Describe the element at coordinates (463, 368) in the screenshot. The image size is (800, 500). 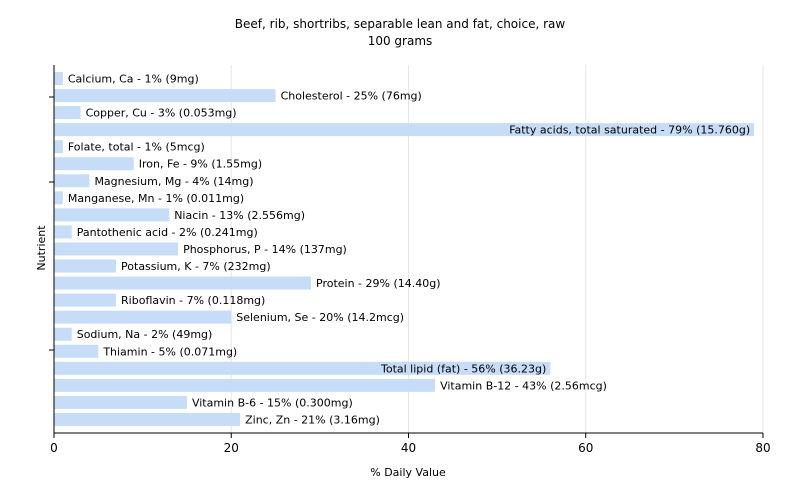
I see `bar-label-17: Total lipid (fat) - 56% (36.23g)` at that location.